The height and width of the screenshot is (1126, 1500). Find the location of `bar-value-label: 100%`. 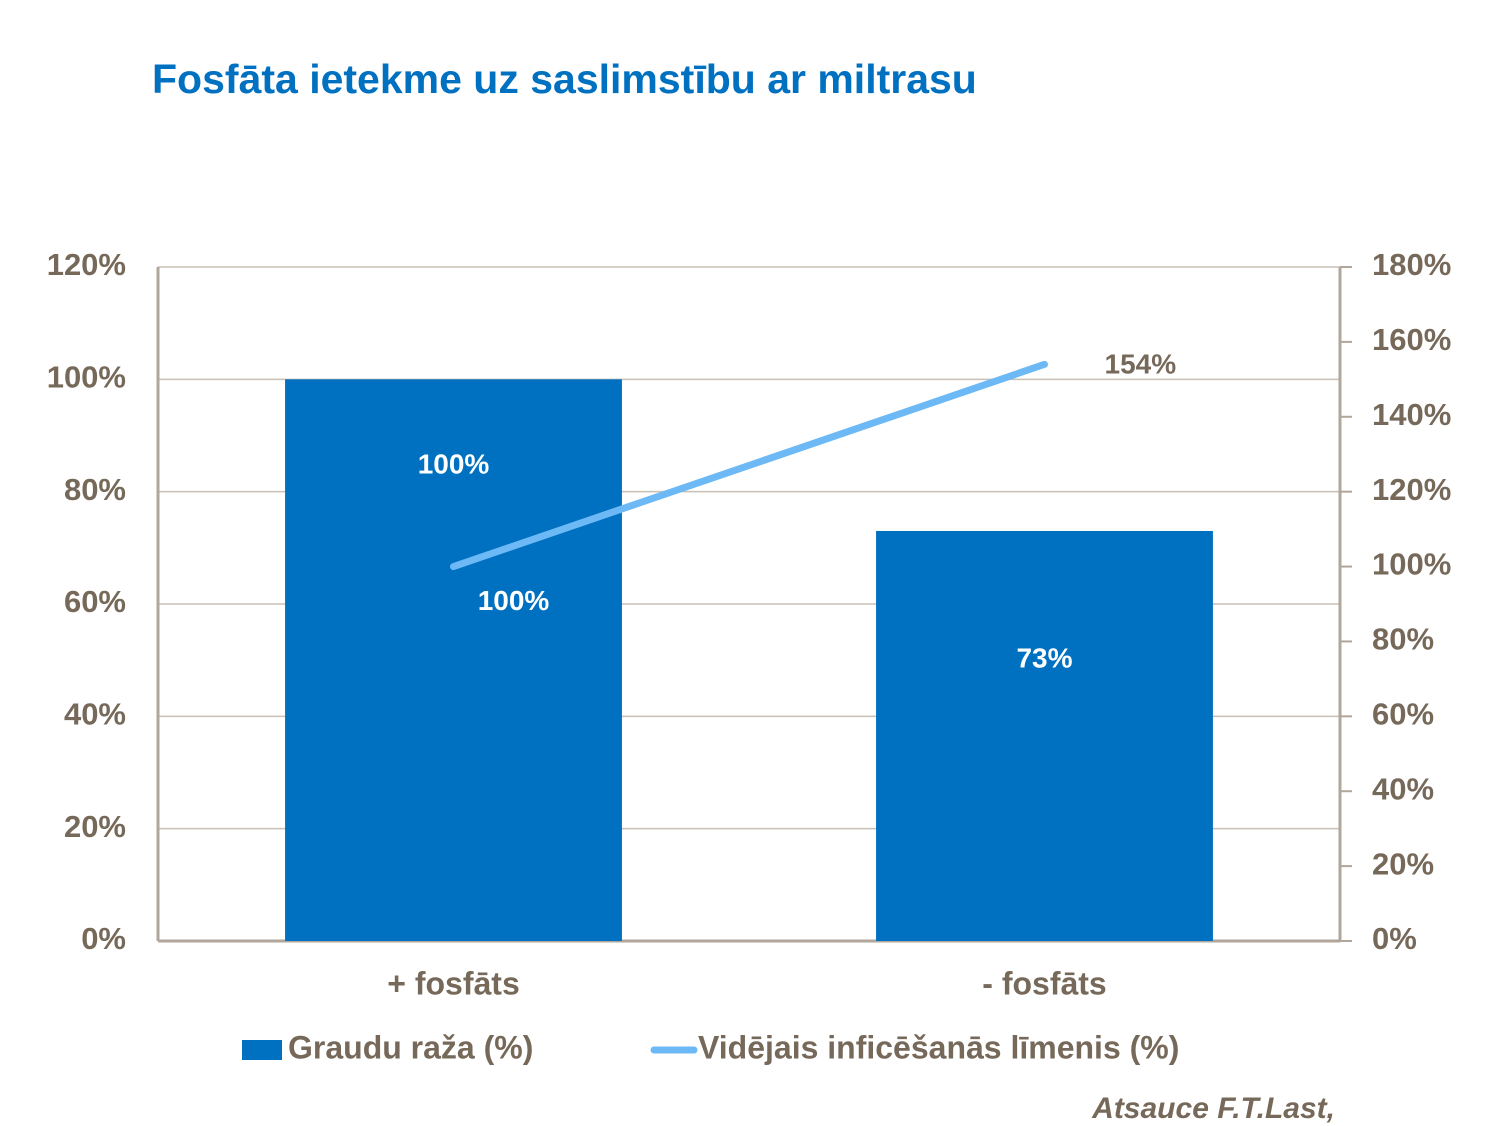

bar-value-label: 100% is located at coordinates (454, 464).